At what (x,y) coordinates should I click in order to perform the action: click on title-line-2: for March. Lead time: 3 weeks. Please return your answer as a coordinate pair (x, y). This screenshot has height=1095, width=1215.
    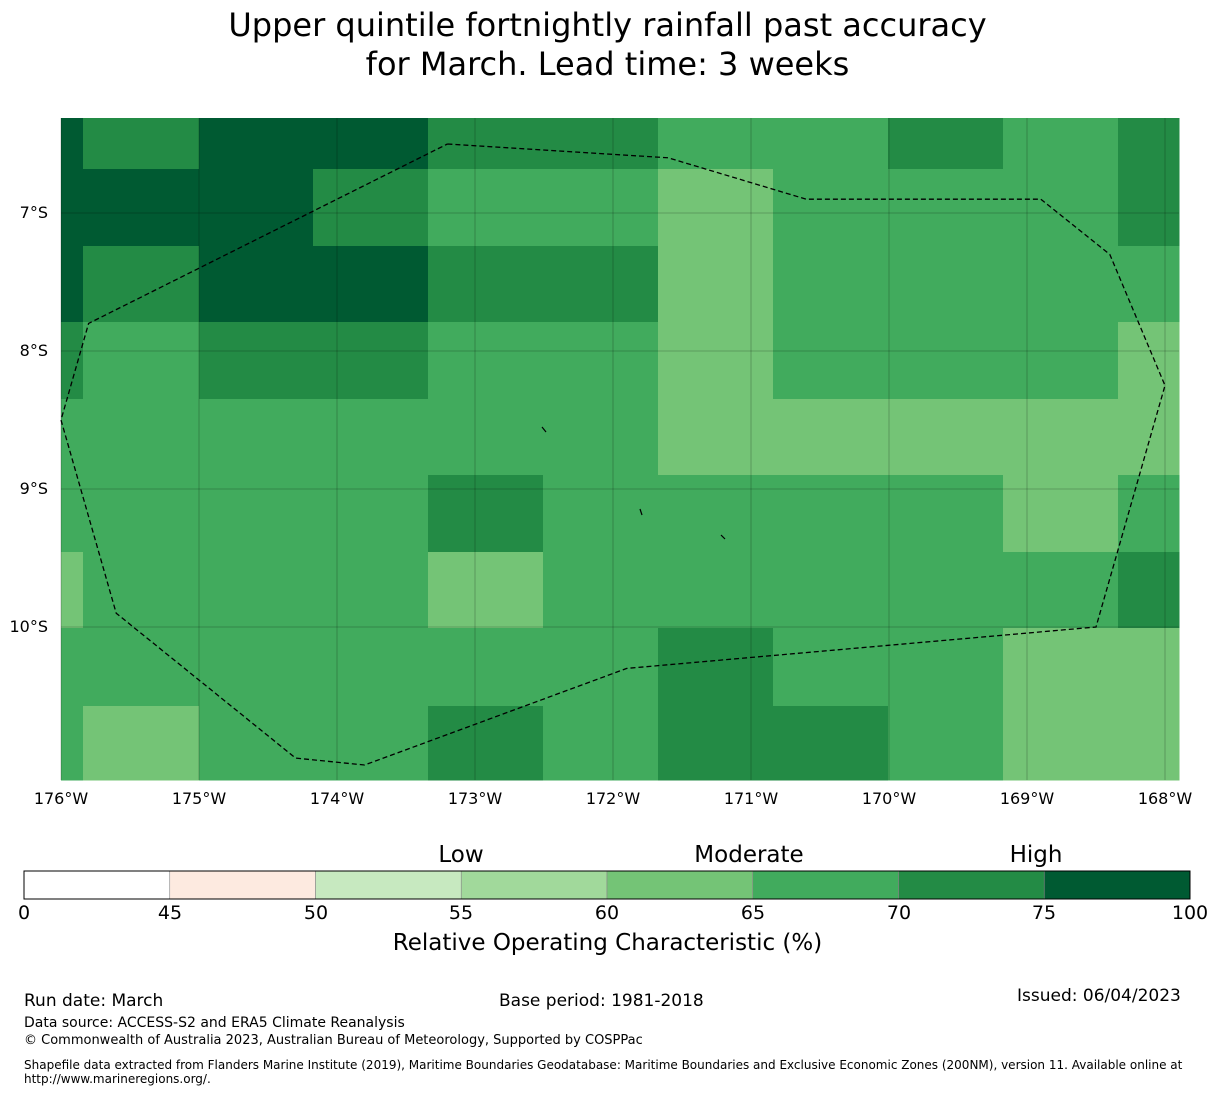
    Looking at the image, I should click on (607, 64).